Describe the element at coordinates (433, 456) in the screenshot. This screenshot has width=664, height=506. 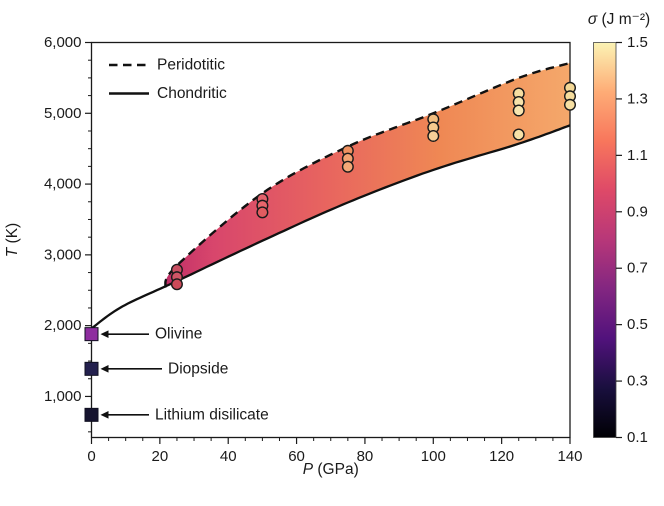
I see `x-tick-label: 100` at that location.